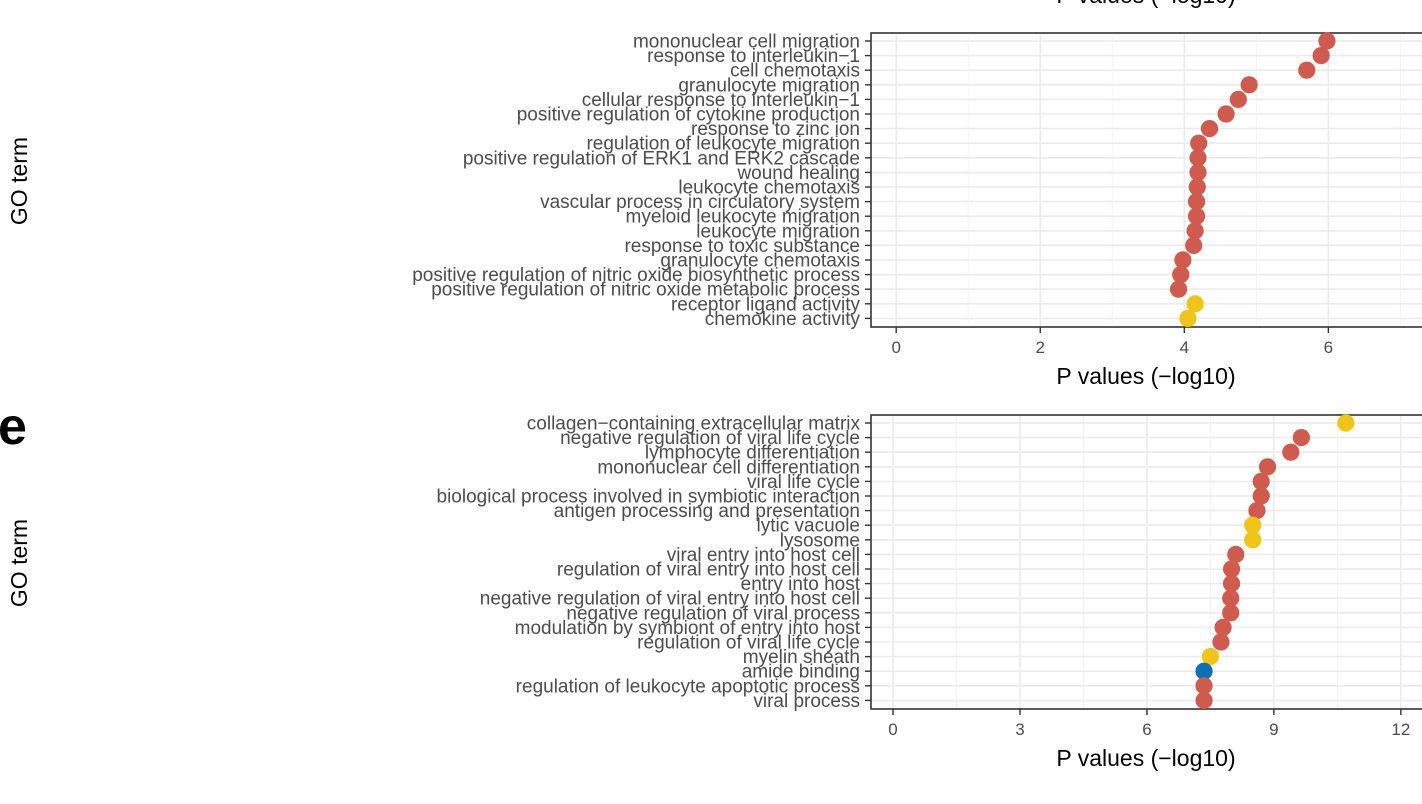 This screenshot has height=804, width=1422. What do you see at coordinates (1146, 180) in the screenshot?
I see `plot-frame` at bounding box center [1146, 180].